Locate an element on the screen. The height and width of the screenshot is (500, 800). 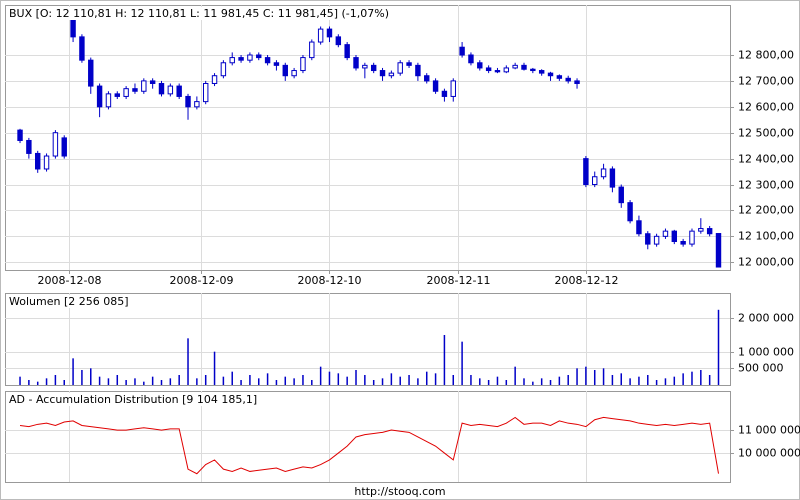
y-tick-label: 11 000 000 is located at coordinates (769, 430).